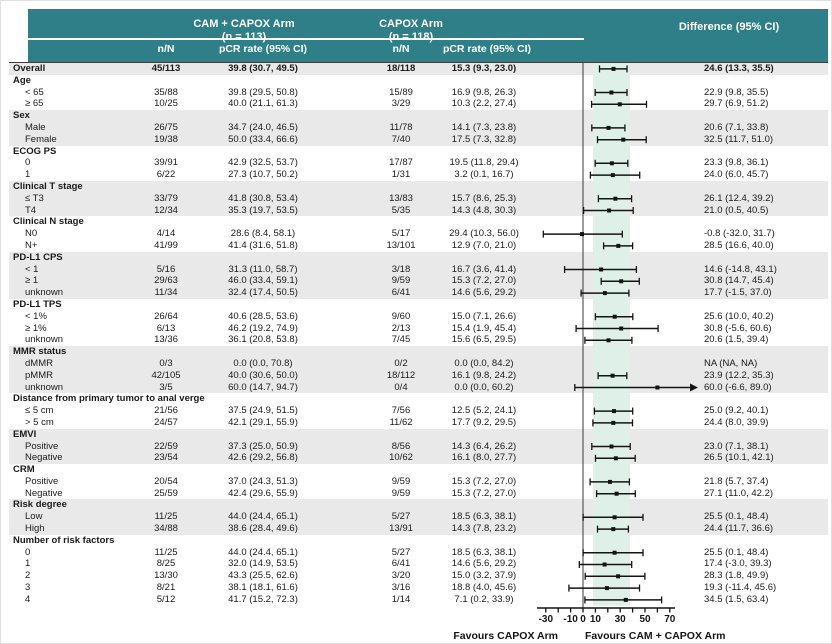  What do you see at coordinates (736, 163) in the screenshot?
I see `difference-value: 23.3 (9.8, 36.1)` at bounding box center [736, 163].